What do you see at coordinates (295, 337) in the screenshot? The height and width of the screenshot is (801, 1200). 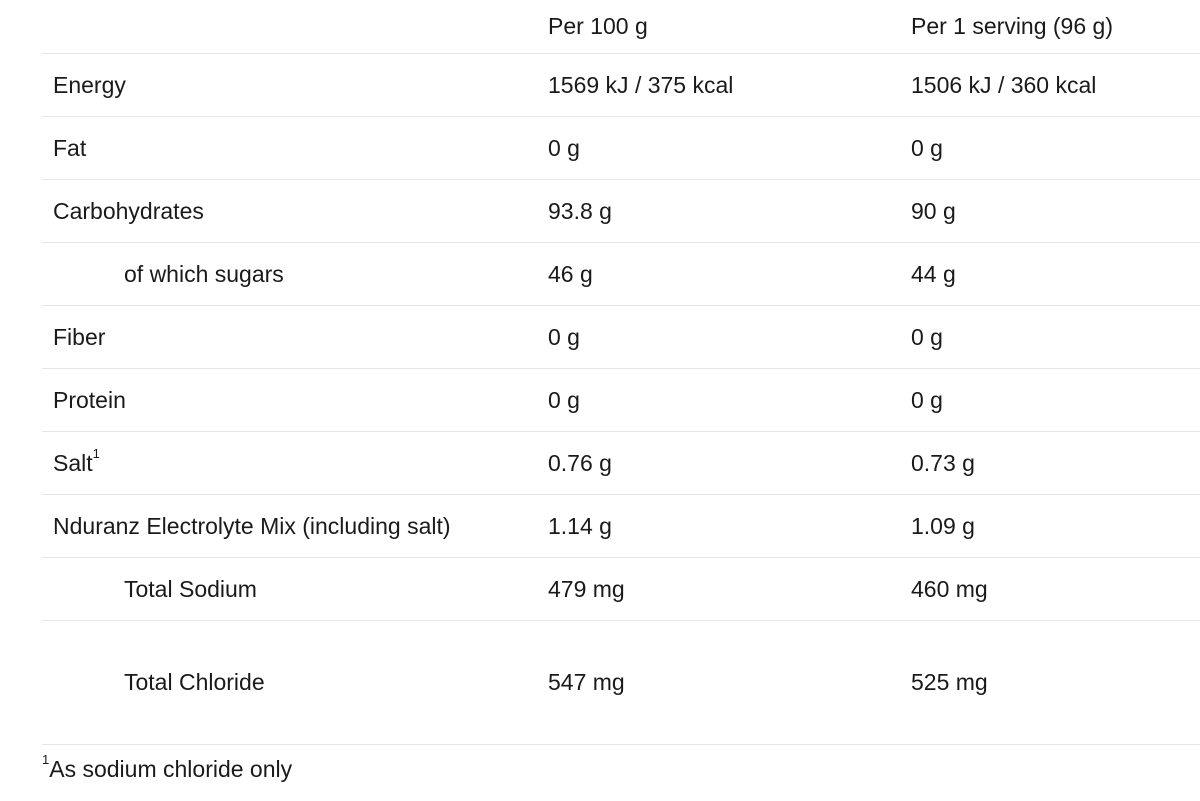 I see `row-label: Fiber` at bounding box center [295, 337].